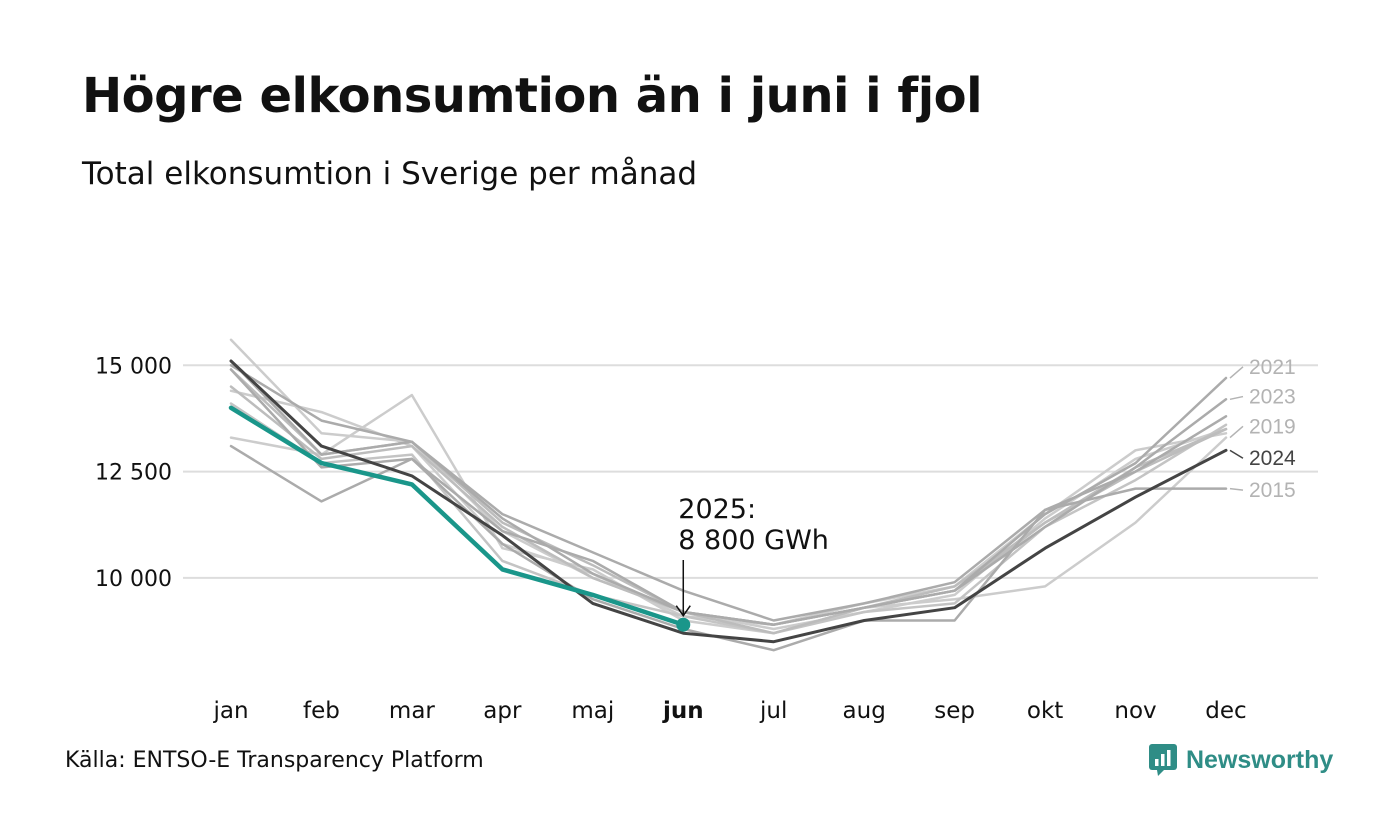  Describe the element at coordinates (321, 711) in the screenshot. I see `x-tick-label: feb` at that location.